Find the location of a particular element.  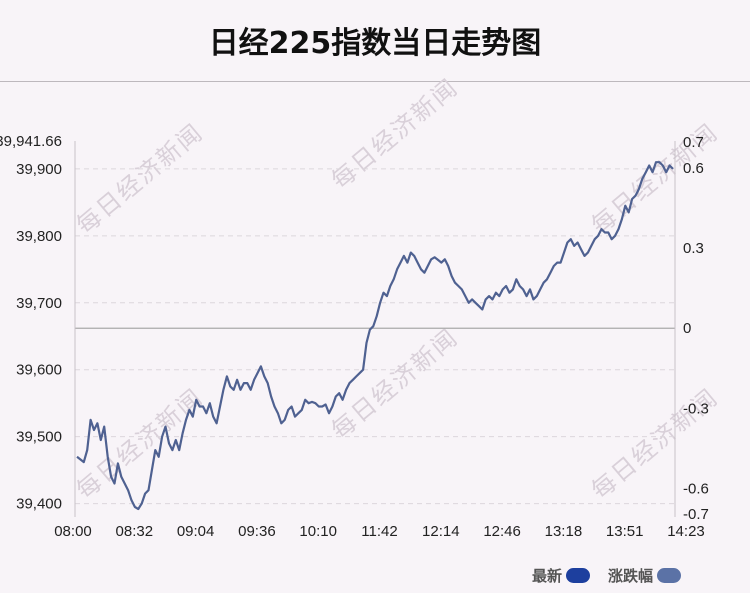

y-right-tick-label: 0.3 is located at coordinates (693, 248).